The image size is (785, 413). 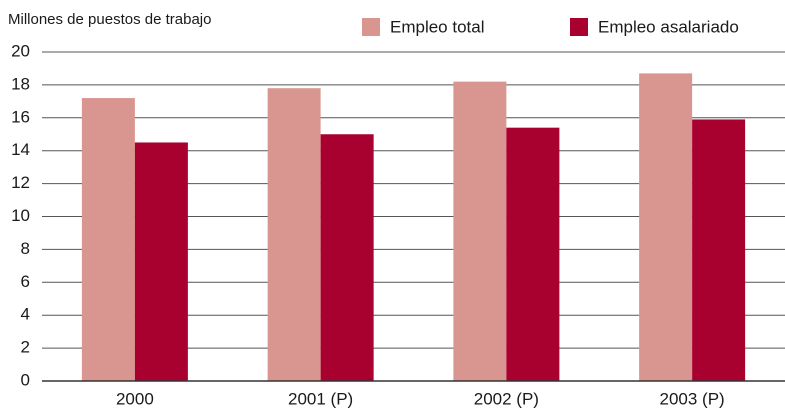 What do you see at coordinates (25, 347) in the screenshot?
I see `y-tick-label: 2` at bounding box center [25, 347].